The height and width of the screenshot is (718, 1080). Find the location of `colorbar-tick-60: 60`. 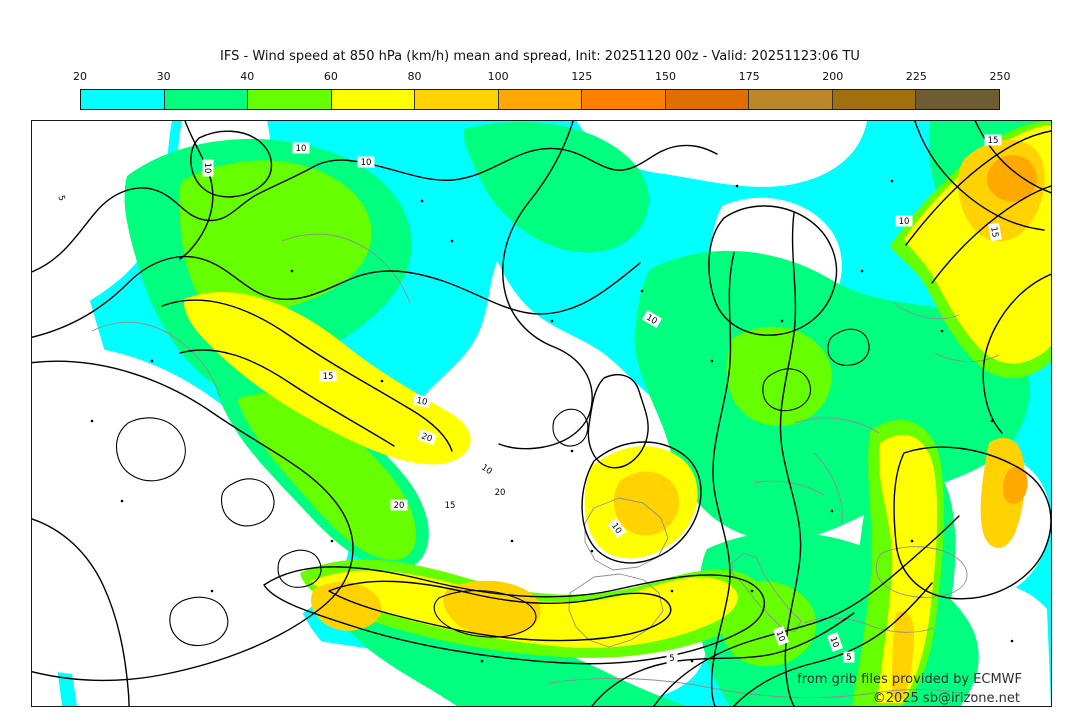

colorbar-tick-60: 60 is located at coordinates (330, 76).